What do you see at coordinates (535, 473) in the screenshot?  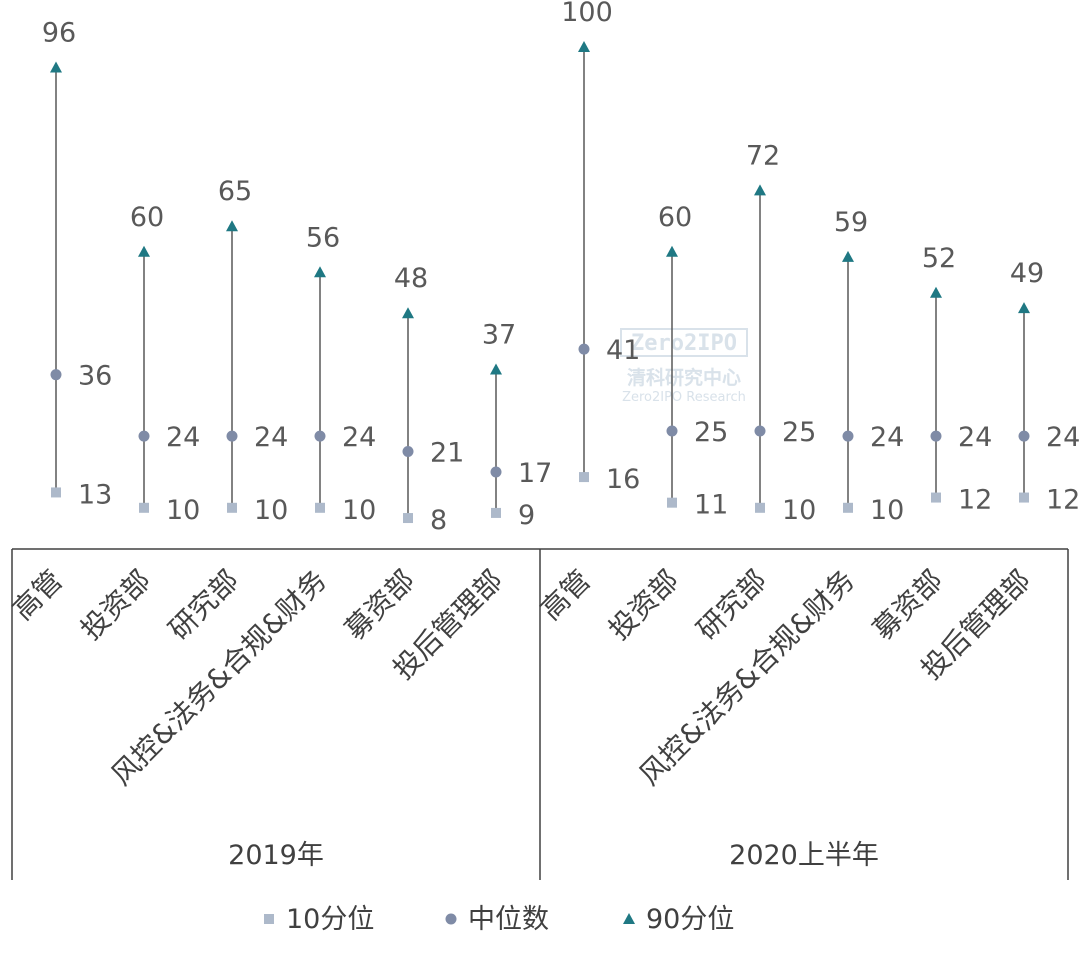 I see `median-label: 17` at bounding box center [535, 473].